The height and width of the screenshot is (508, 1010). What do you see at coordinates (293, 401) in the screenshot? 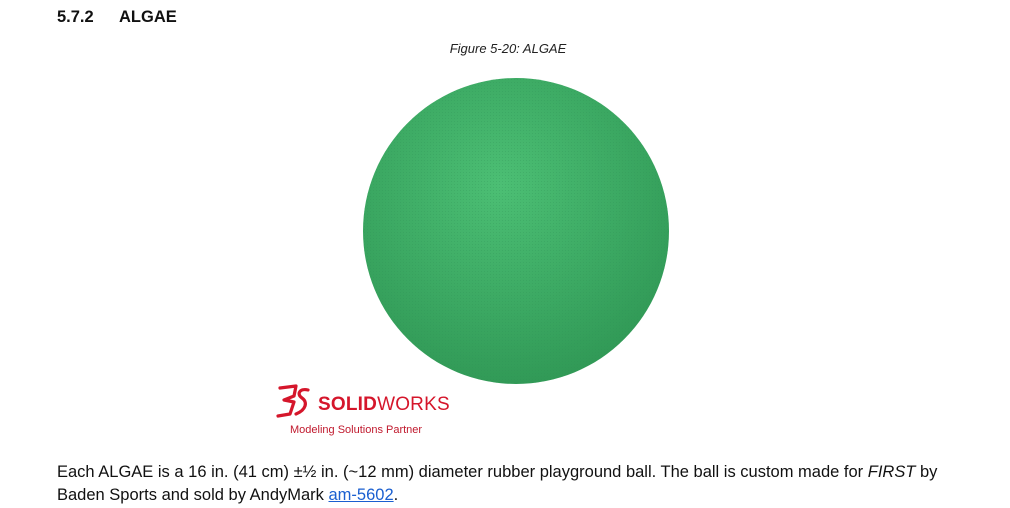
I see `ds-logo-icon` at bounding box center [293, 401].